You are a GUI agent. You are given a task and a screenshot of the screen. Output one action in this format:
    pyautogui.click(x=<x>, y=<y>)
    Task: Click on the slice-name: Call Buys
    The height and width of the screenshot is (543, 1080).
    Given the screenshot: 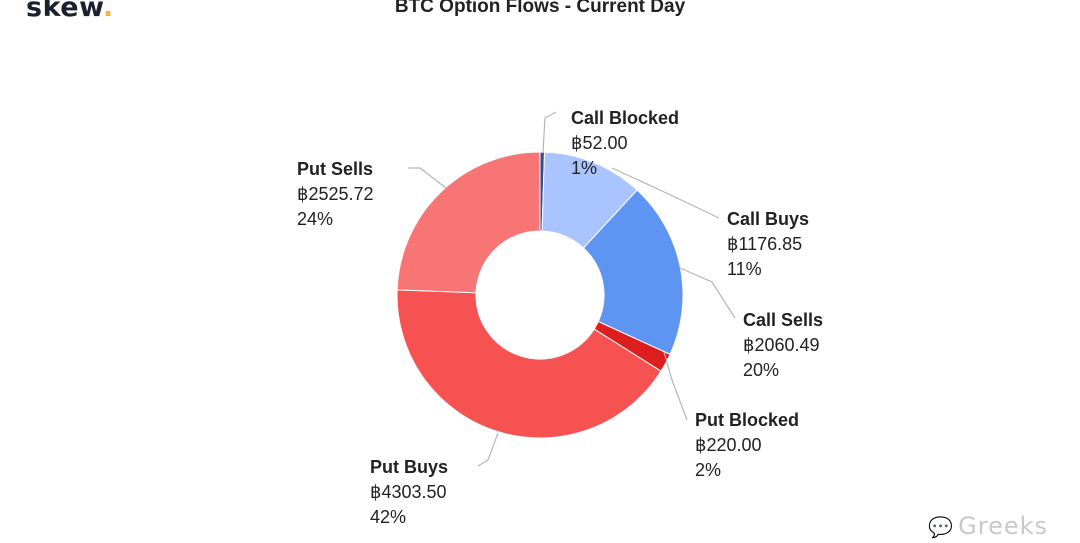 What is the action you would take?
    pyautogui.click(x=768, y=219)
    